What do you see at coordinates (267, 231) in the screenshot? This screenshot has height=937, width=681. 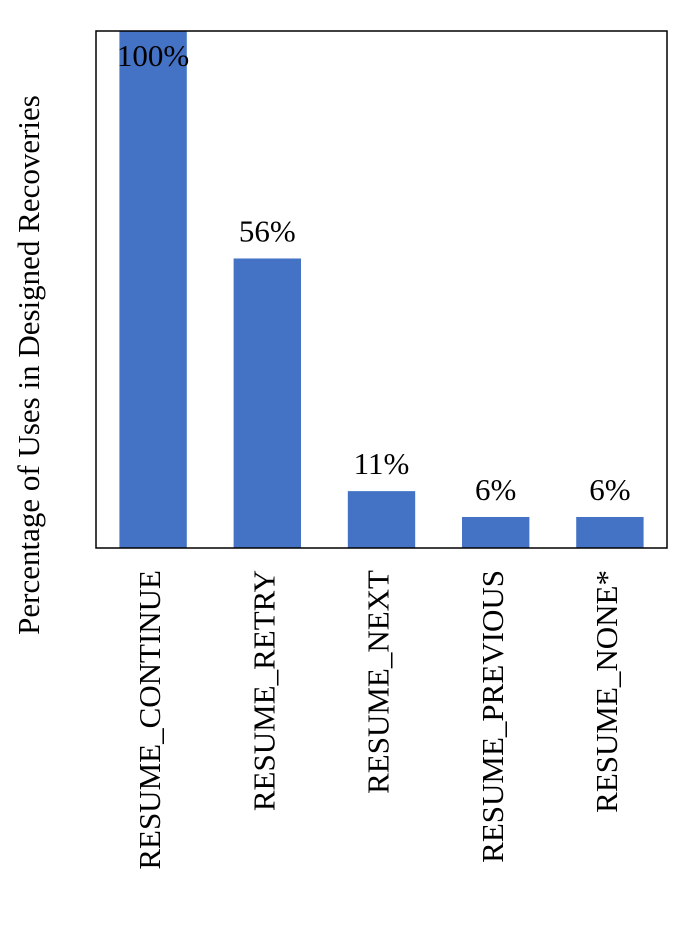 I see `value-label: 56%` at bounding box center [267, 231].